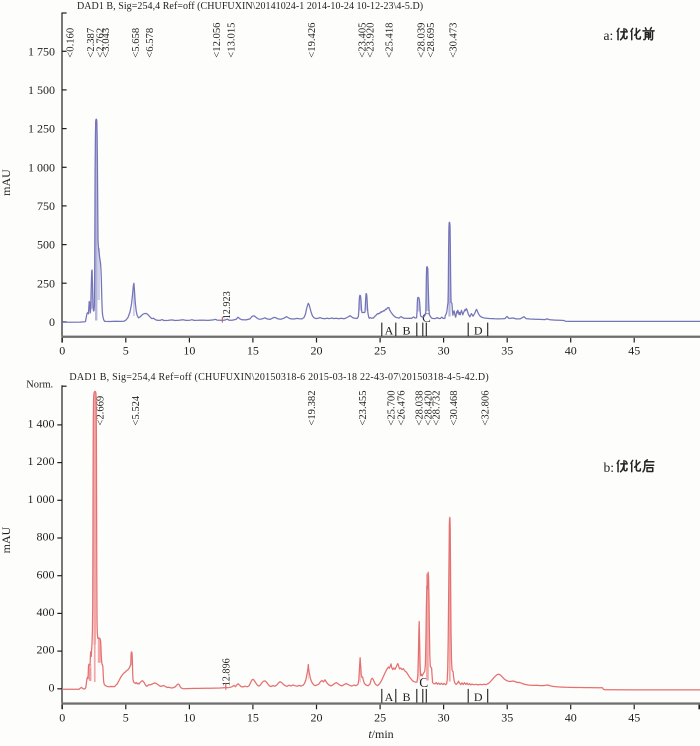 Image resolution: width=700 pixels, height=746 pixels. I want to click on svg-text: 400, so click(46, 612).